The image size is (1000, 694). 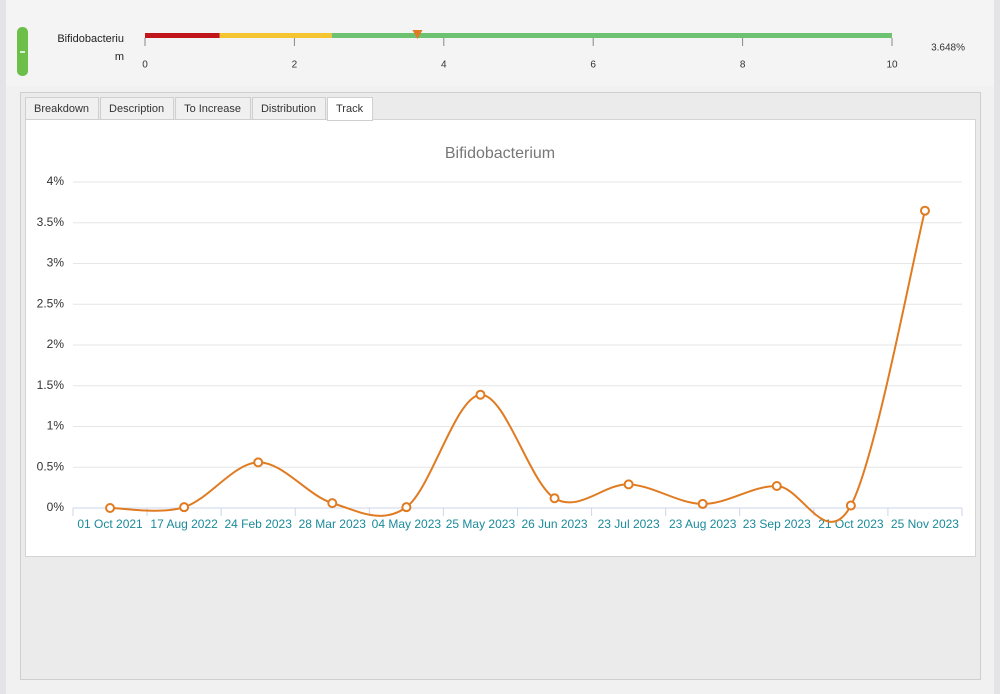 What do you see at coordinates (407, 524) in the screenshot?
I see `x-tick-label: 04 May 2023` at bounding box center [407, 524].